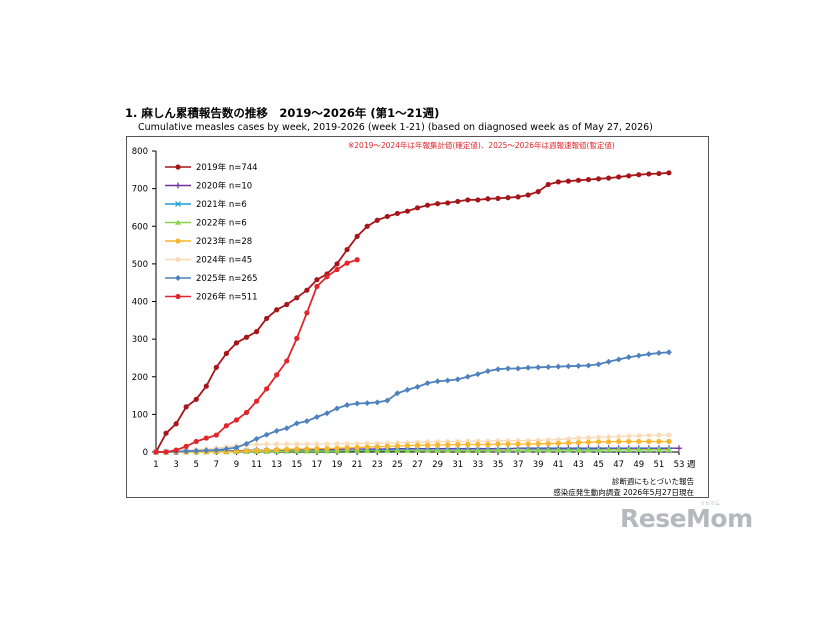  I want to click on resemom-logo: ReseMom, so click(686, 518).